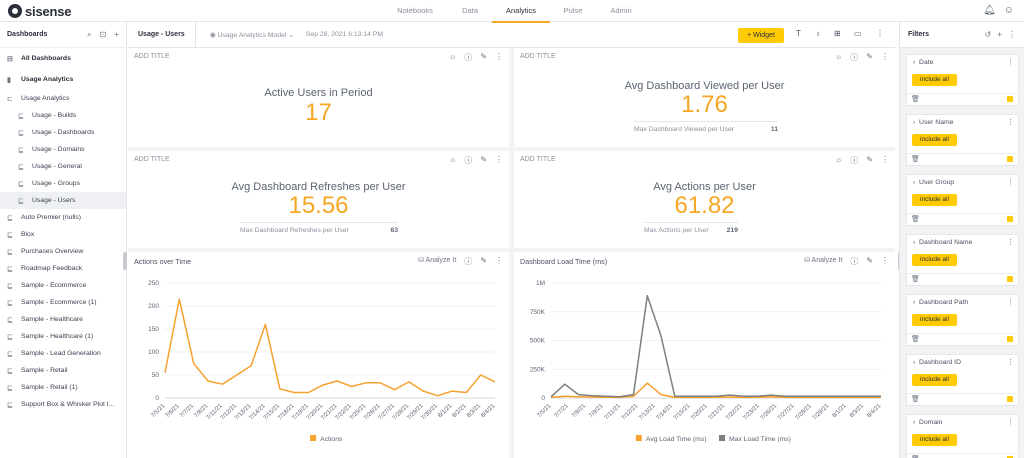  I want to click on sidebar-item: ⊑ Usage - Groups, so click(63, 183).